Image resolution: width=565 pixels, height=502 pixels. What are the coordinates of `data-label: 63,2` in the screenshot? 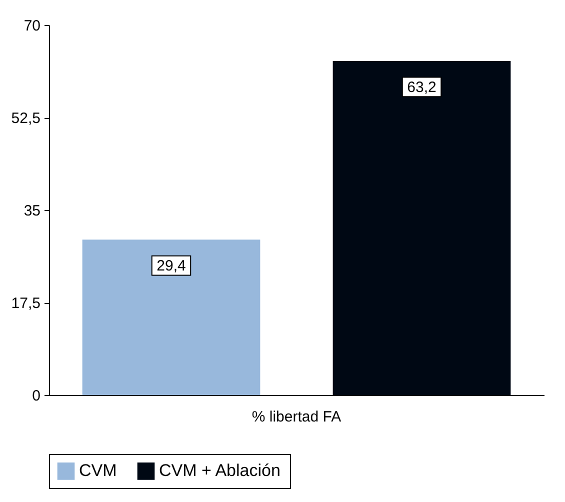 It's located at (421, 87).